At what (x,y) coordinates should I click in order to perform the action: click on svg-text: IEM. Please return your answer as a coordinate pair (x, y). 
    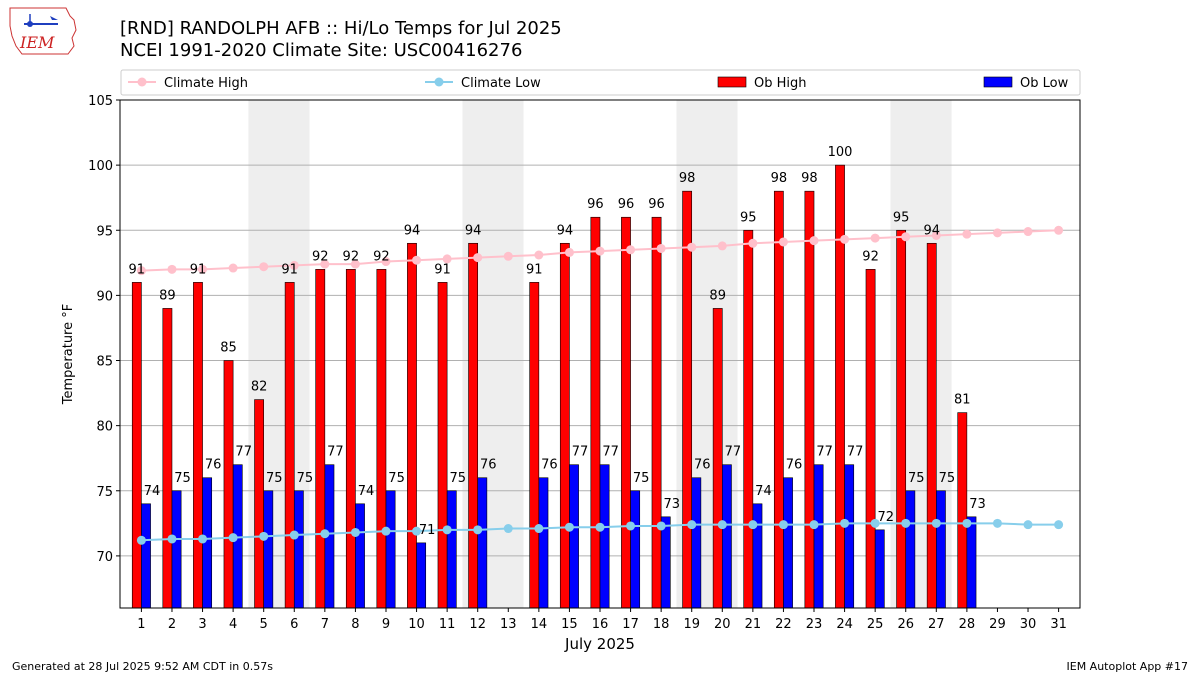
    Looking at the image, I should click on (37, 42).